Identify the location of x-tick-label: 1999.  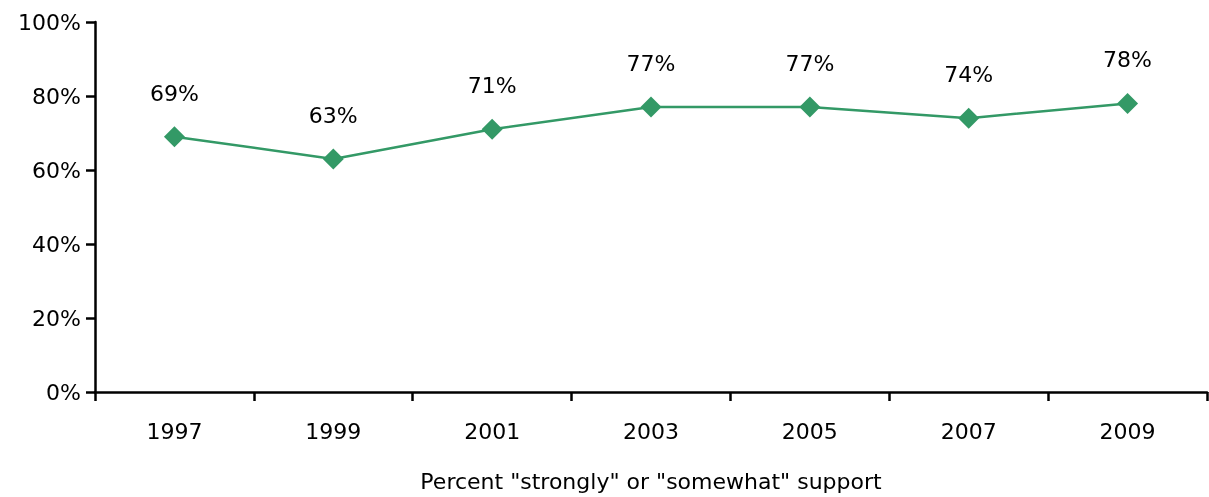
(333, 431).